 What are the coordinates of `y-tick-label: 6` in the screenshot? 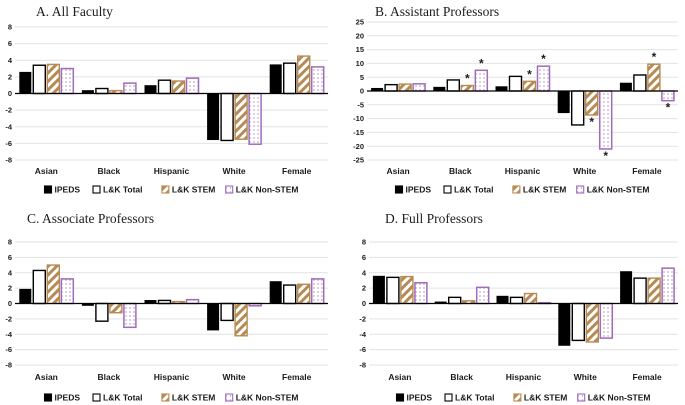 It's located at (10, 257).